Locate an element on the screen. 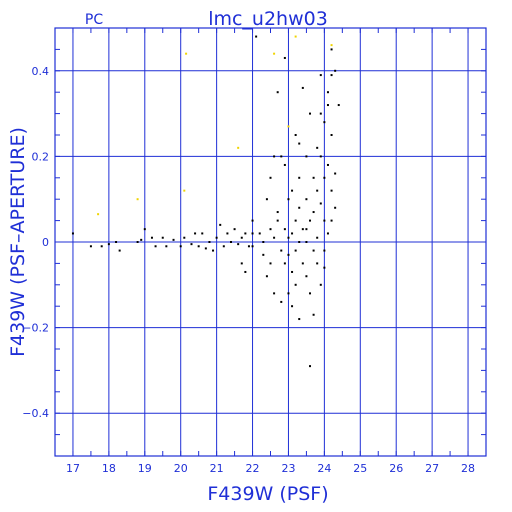 This screenshot has height=512, width=512. x-tick-label: 21 is located at coordinates (217, 468).